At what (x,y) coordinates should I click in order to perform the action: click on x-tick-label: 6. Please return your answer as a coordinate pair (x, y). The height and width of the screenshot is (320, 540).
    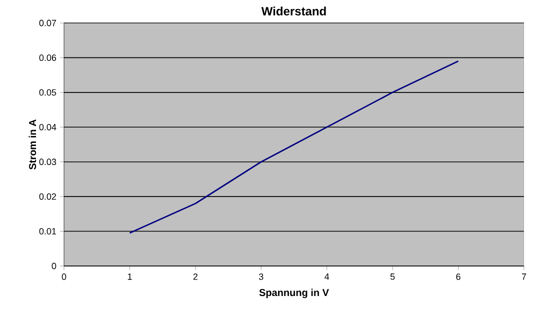
    Looking at the image, I should click on (458, 277).